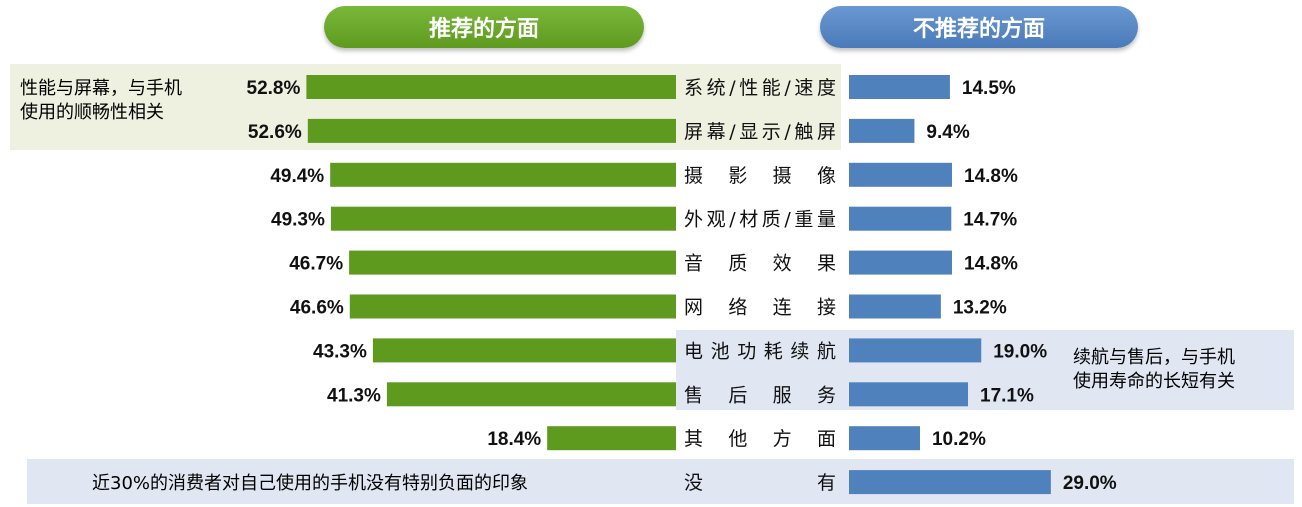 The width and height of the screenshot is (1302, 507). What do you see at coordinates (760, 264) in the screenshot?
I see `category-label: 音 质 效 果` at bounding box center [760, 264].